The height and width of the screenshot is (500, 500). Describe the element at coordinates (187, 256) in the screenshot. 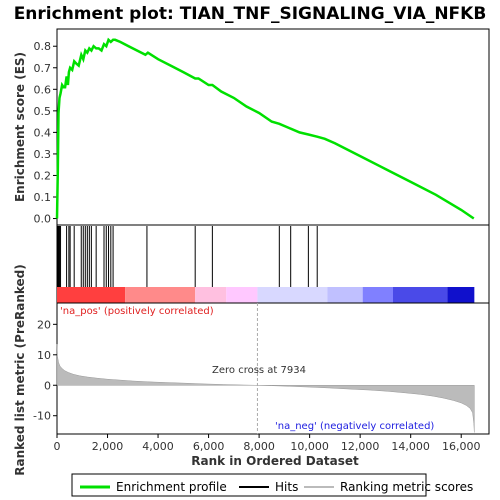

I see `hits-marks` at that location.